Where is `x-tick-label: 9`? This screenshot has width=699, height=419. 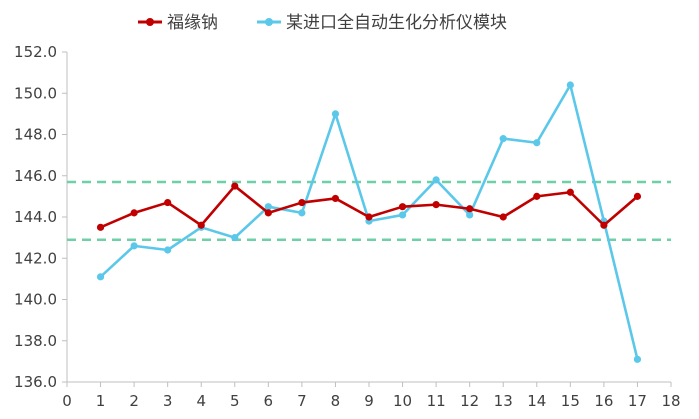
x-tick-label: 9 is located at coordinates (369, 401).